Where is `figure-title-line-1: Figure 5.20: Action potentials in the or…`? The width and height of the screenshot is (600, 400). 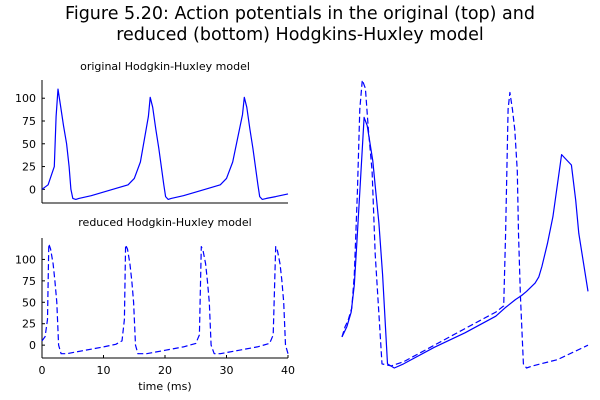 figure-title-line-1: Figure 5.20: Action potentials in the or… is located at coordinates (300, 14).